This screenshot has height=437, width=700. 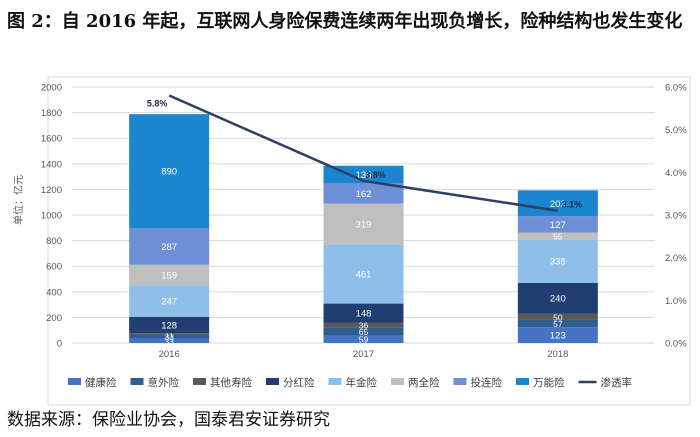 I want to click on data-label: 247, so click(x=169, y=301).